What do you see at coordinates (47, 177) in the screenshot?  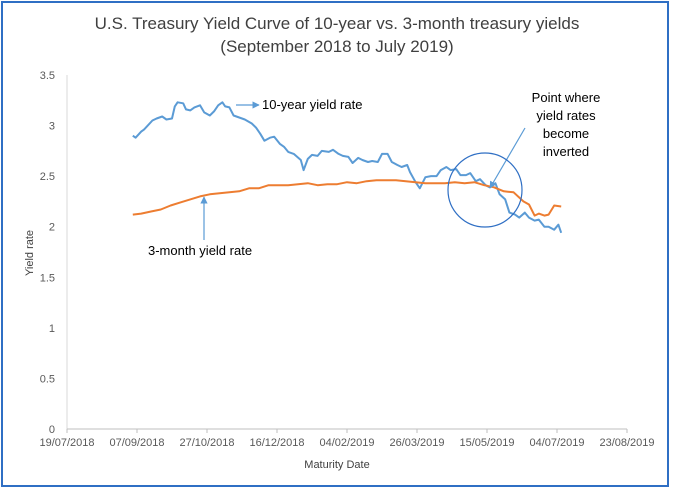 I see `y-tick-label: 2.5` at bounding box center [47, 177].